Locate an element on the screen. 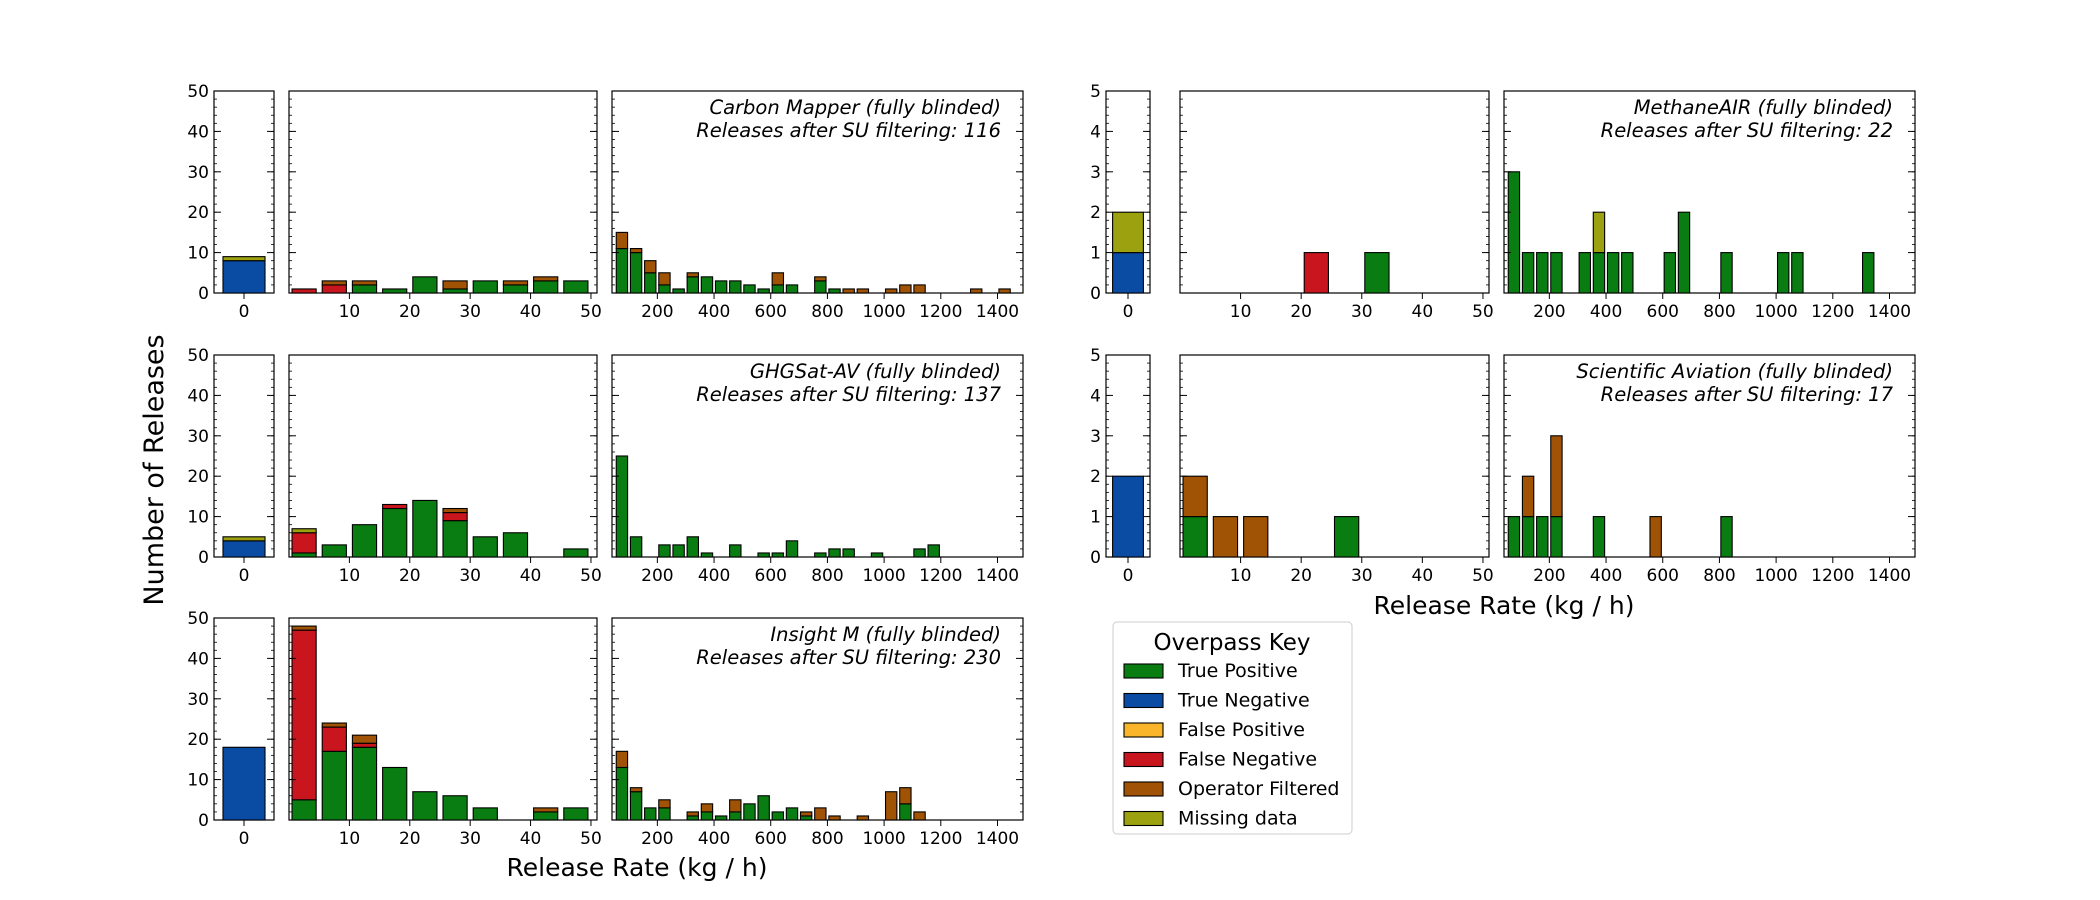 The height and width of the screenshot is (900, 2100). insight-m-zero-bar-true-negative is located at coordinates (244, 783).